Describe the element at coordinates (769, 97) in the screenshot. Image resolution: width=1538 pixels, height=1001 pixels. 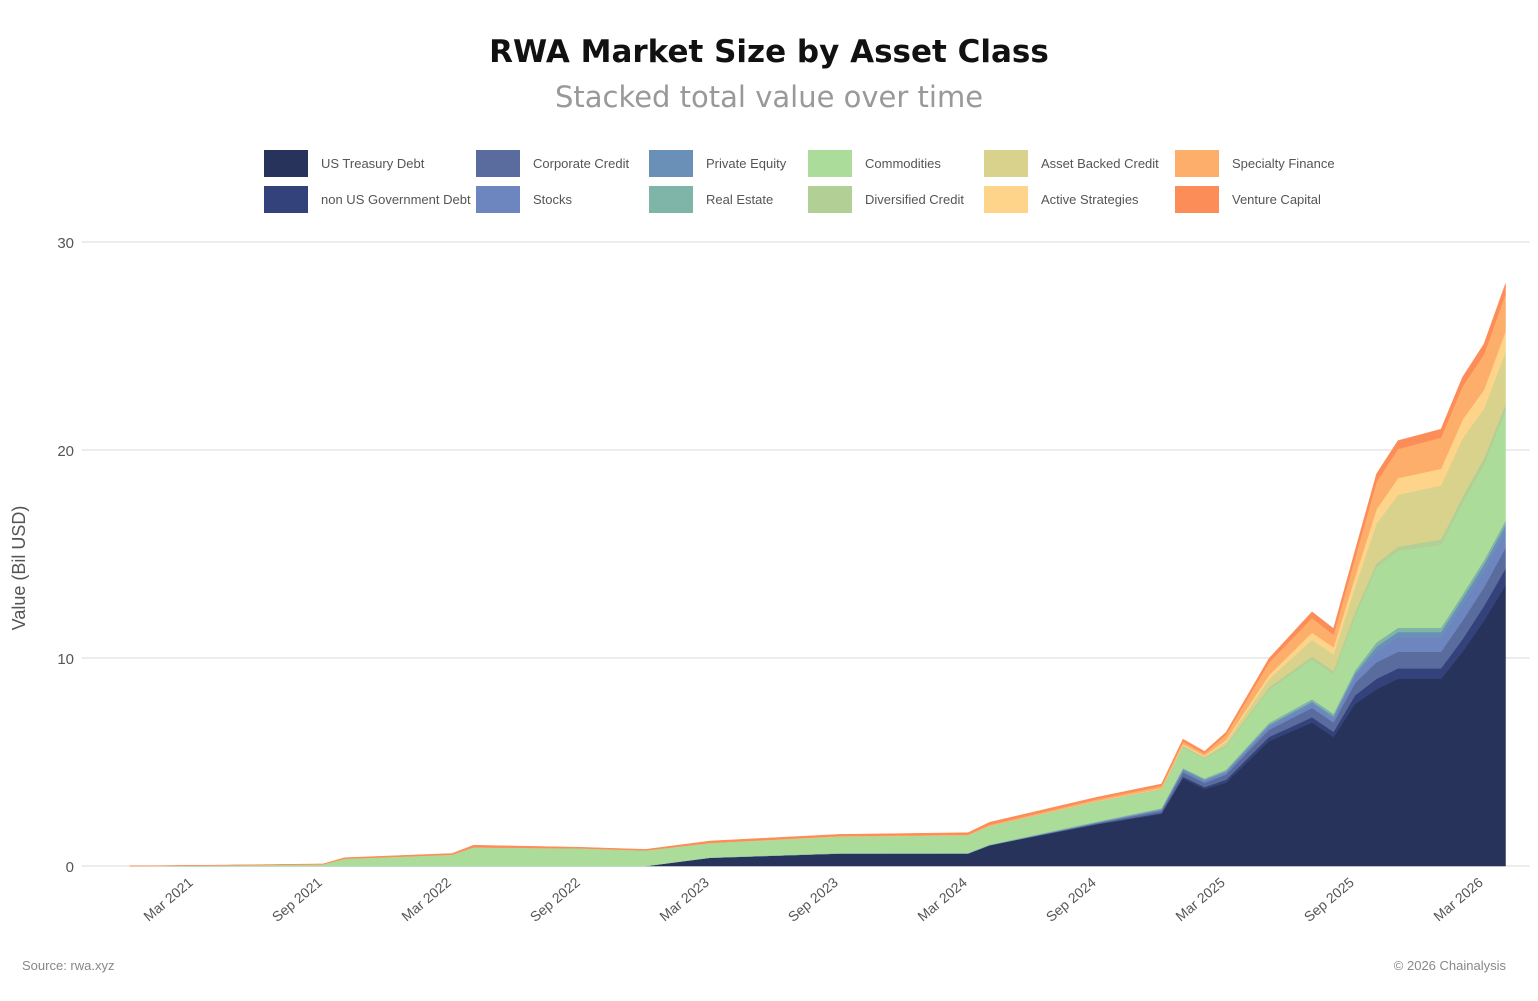
I see `chart-subtitle: Stacked total value over time` at that location.